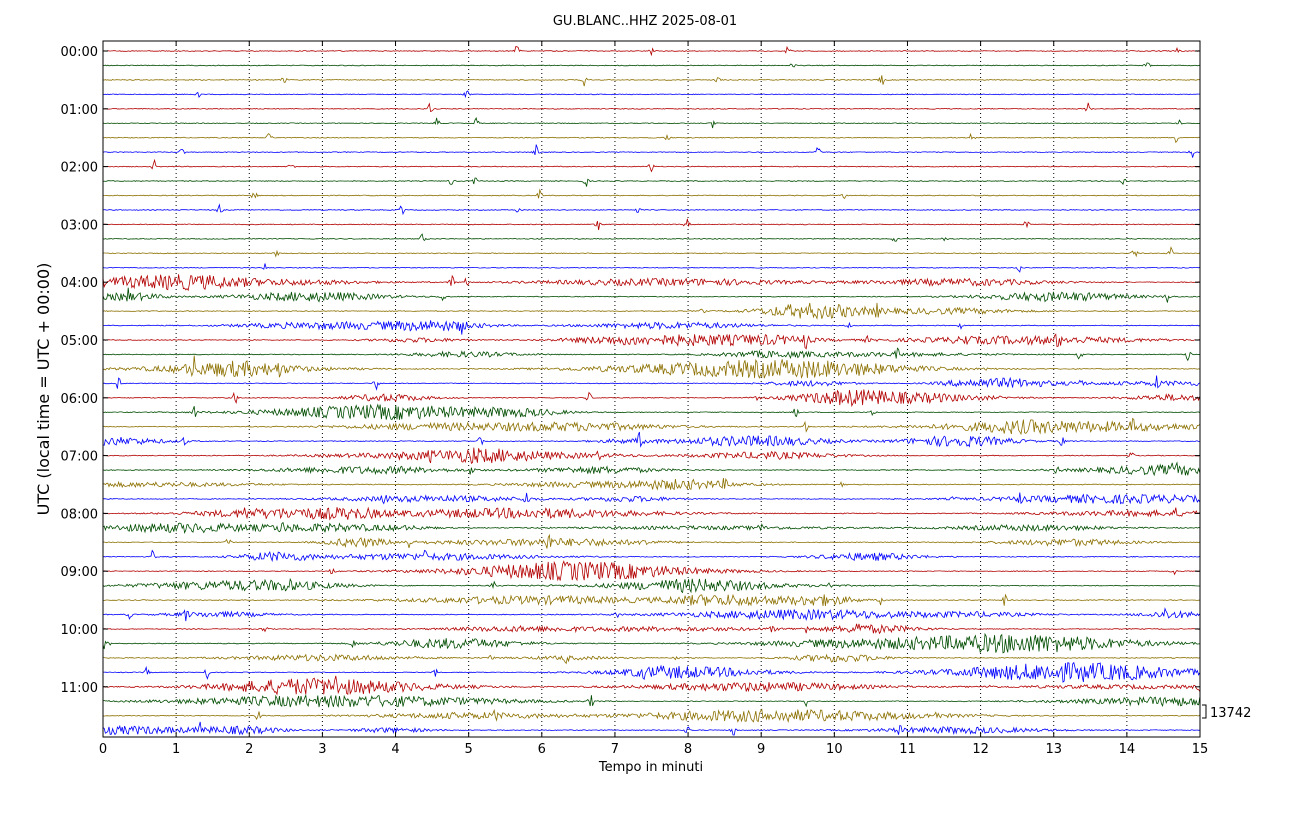 This screenshot has height=819, width=1290. Describe the element at coordinates (1053, 749) in the screenshot. I see `x-tick-label: 13` at that location.